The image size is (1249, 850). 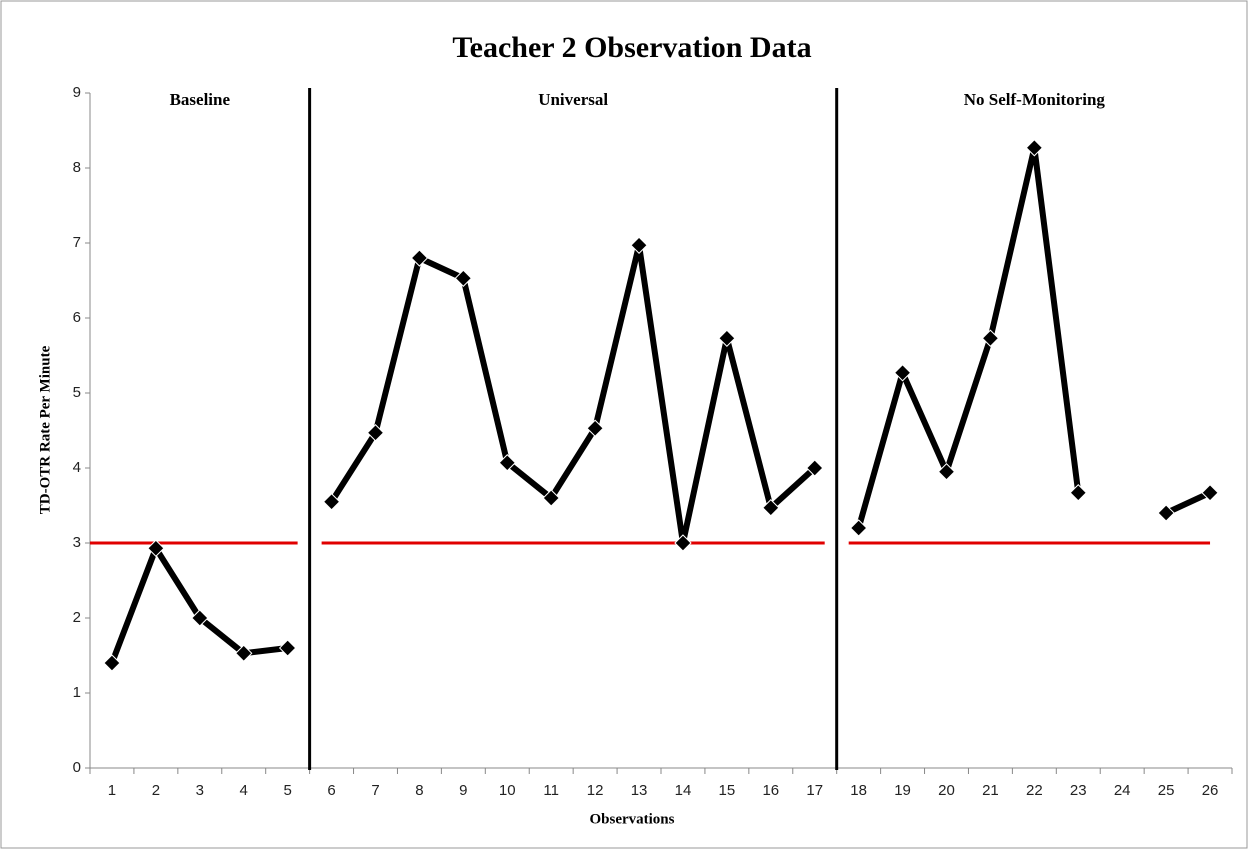 What do you see at coordinates (156, 790) in the screenshot?
I see `x-tick-label: 2` at bounding box center [156, 790].